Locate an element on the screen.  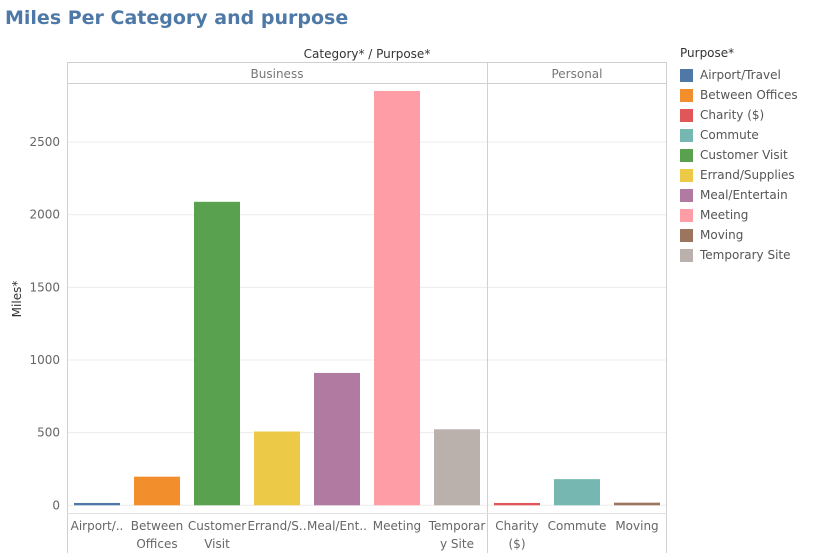
legend-item-meal-entertain: Meal/Entertain is located at coordinates (739, 195).